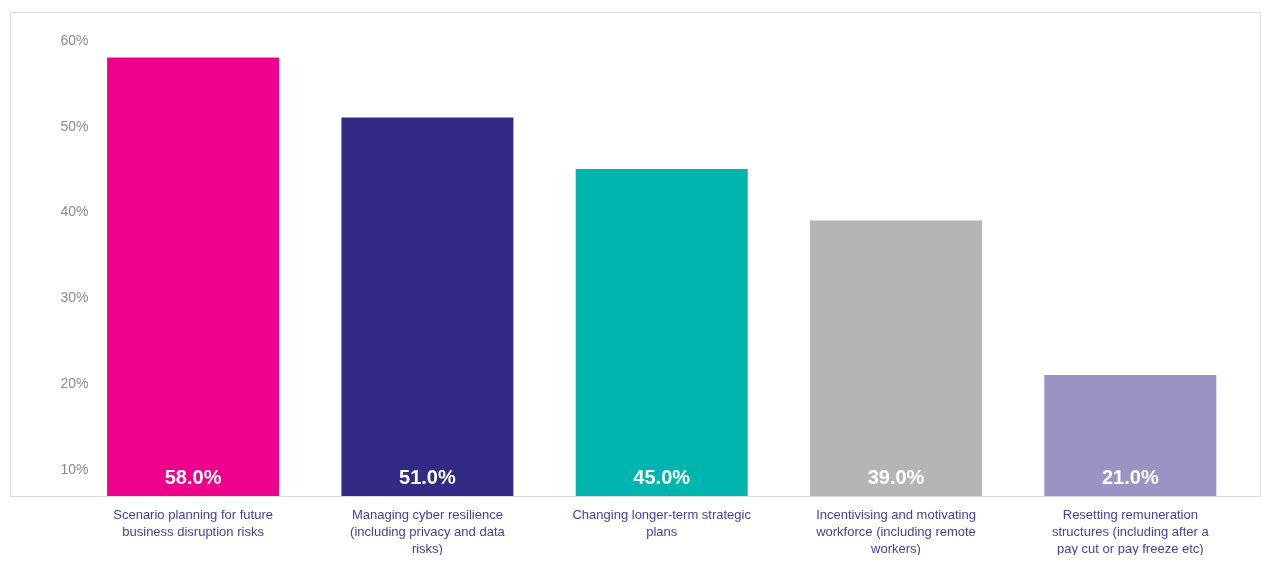 This screenshot has width=1261, height=563. I want to click on y-tick-label: 60%, so click(74, 39).